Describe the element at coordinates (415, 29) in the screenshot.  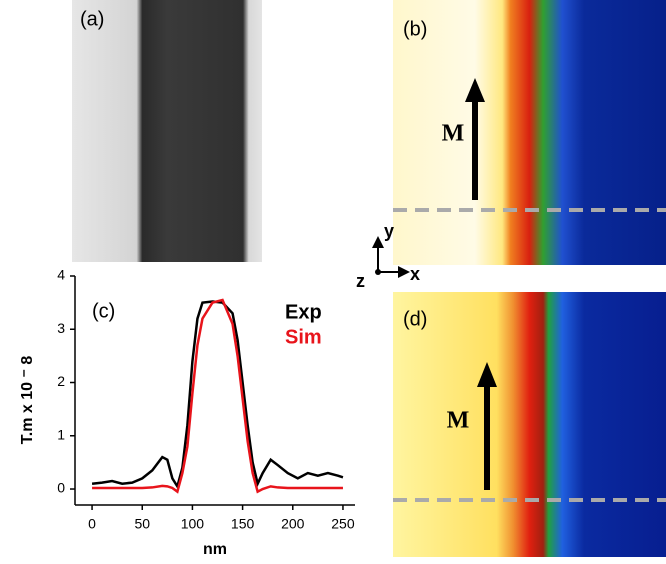
I see `panel-label: (b)` at that location.